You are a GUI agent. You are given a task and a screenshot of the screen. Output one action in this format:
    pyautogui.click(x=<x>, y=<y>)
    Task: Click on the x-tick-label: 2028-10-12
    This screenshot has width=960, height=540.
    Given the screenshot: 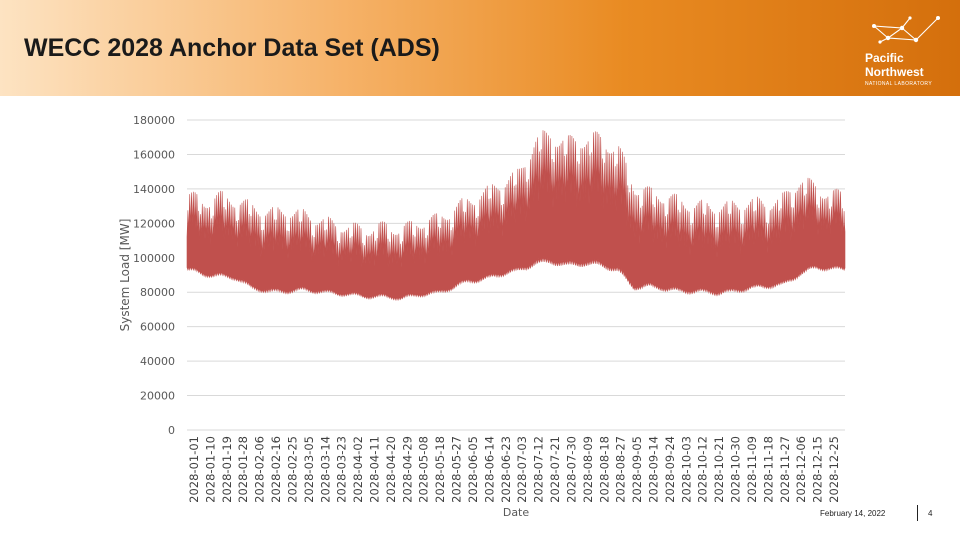 What is the action you would take?
    pyautogui.click(x=703, y=469)
    